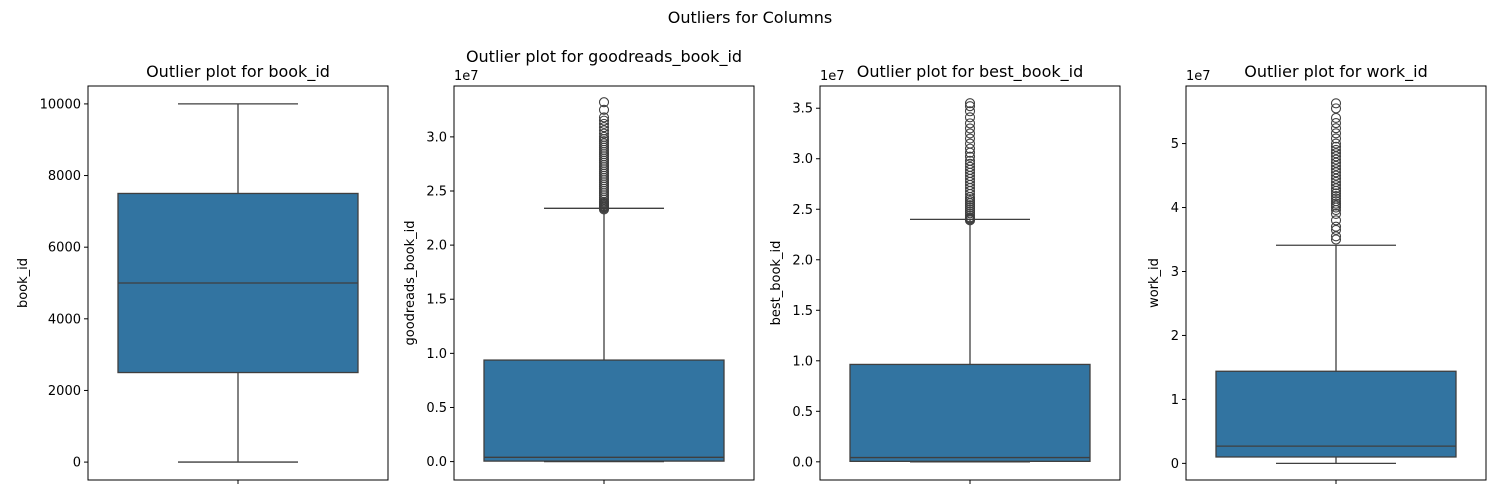 The height and width of the screenshot is (500, 1500). I want to click on y-tick-label: 2.5, so click(436, 191).